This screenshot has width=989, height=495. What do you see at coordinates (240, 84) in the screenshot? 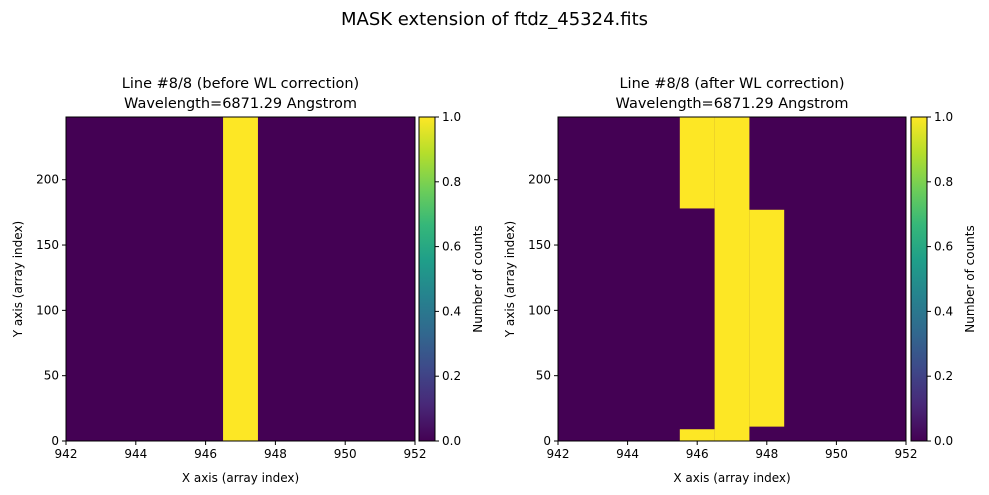
I see `panel-title: Line #8/8 (before WL correction)` at bounding box center [240, 84].